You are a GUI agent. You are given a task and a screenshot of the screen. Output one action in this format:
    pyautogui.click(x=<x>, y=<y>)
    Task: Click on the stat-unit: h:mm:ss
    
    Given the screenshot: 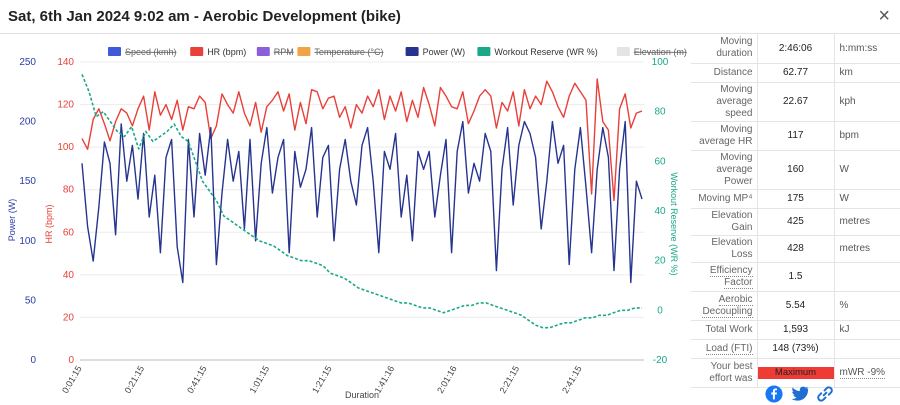 What is the action you would take?
    pyautogui.click(x=866, y=49)
    